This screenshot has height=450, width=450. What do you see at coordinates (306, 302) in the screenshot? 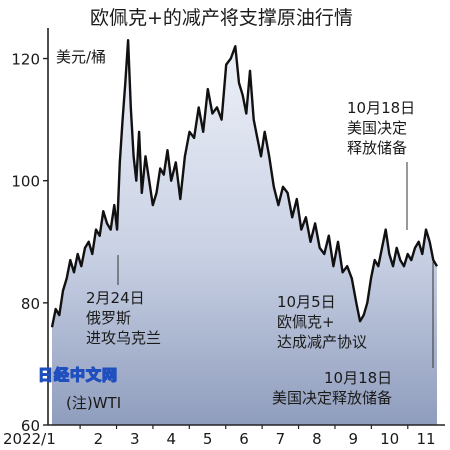
I see `annotation-opec-date: 10月5日` at bounding box center [306, 302].